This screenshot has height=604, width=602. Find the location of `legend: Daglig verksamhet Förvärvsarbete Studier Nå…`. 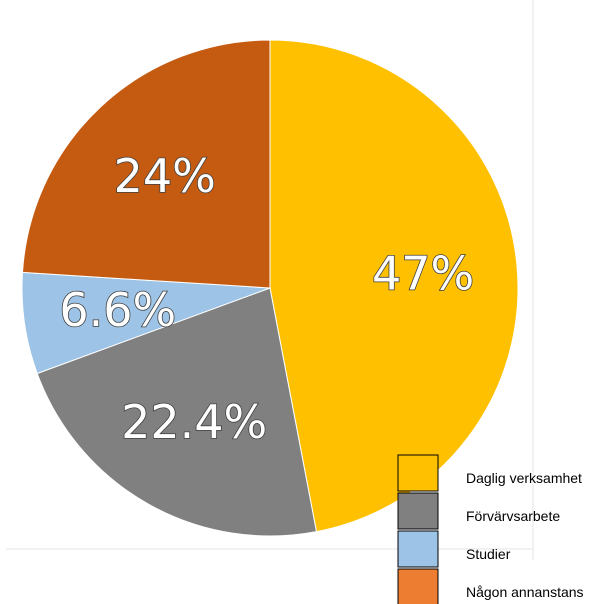

legend: Daglig verksamhet Förvärvsarbete Studier Nå… is located at coordinates (490, 529).